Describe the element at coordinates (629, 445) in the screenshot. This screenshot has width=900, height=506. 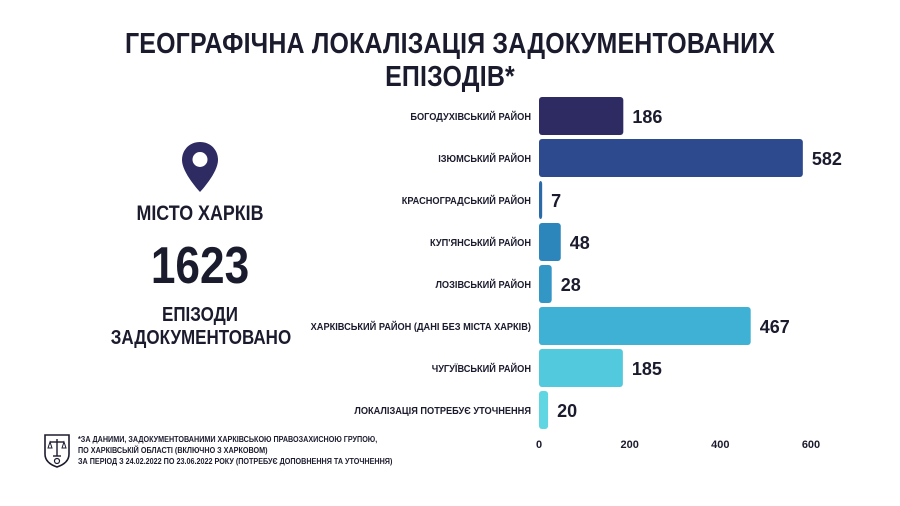
I see `x-tick-label-2: 200` at that location.